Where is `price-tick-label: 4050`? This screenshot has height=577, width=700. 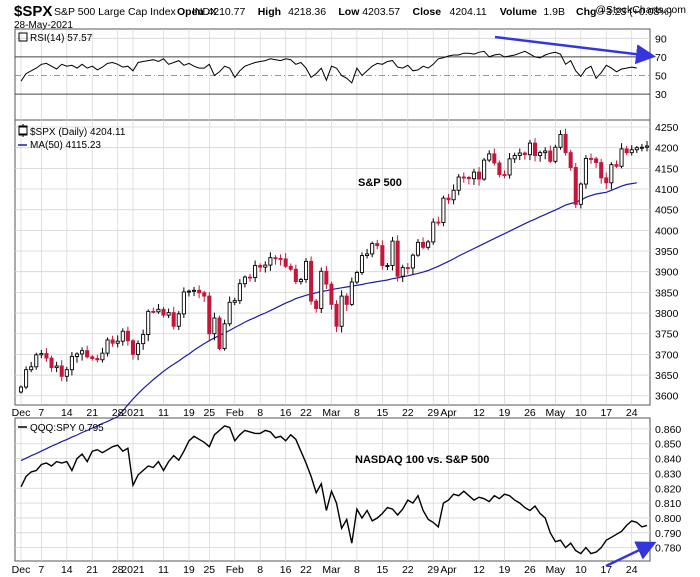
price-tick-label: 4050 is located at coordinates (667, 211).